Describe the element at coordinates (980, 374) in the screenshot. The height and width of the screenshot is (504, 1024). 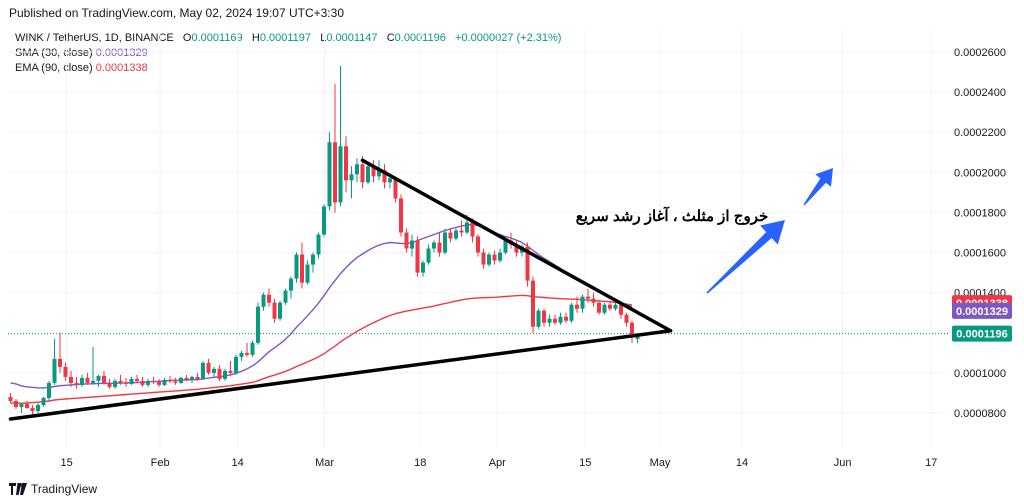
I see `y-tick-label: 0.0001000` at that location.